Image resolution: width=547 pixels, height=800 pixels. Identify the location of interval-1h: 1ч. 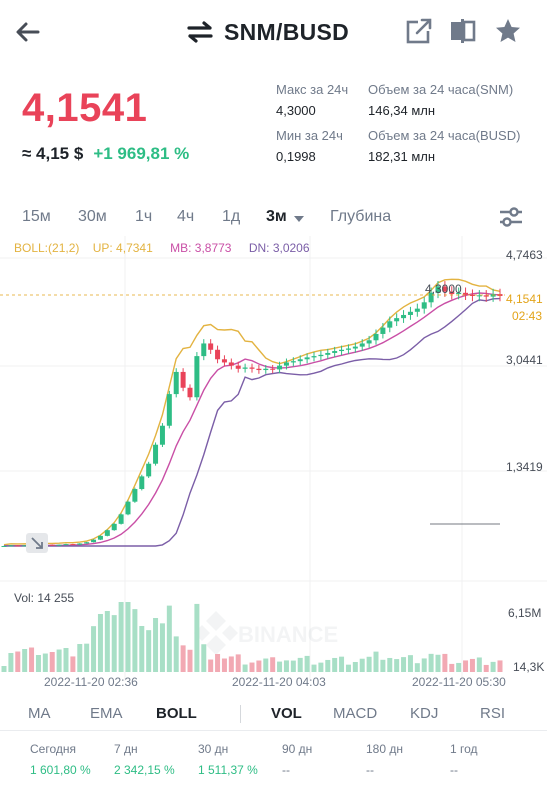
(144, 216).